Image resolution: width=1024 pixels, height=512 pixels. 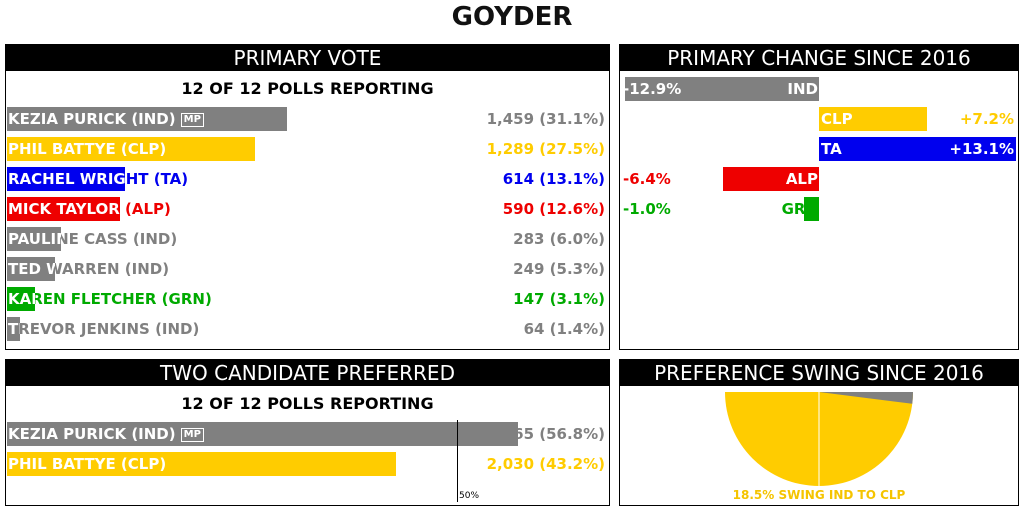 I want to click on candidate-name-colored: KAREN FLETCHER (GRN), so click(x=110, y=299).